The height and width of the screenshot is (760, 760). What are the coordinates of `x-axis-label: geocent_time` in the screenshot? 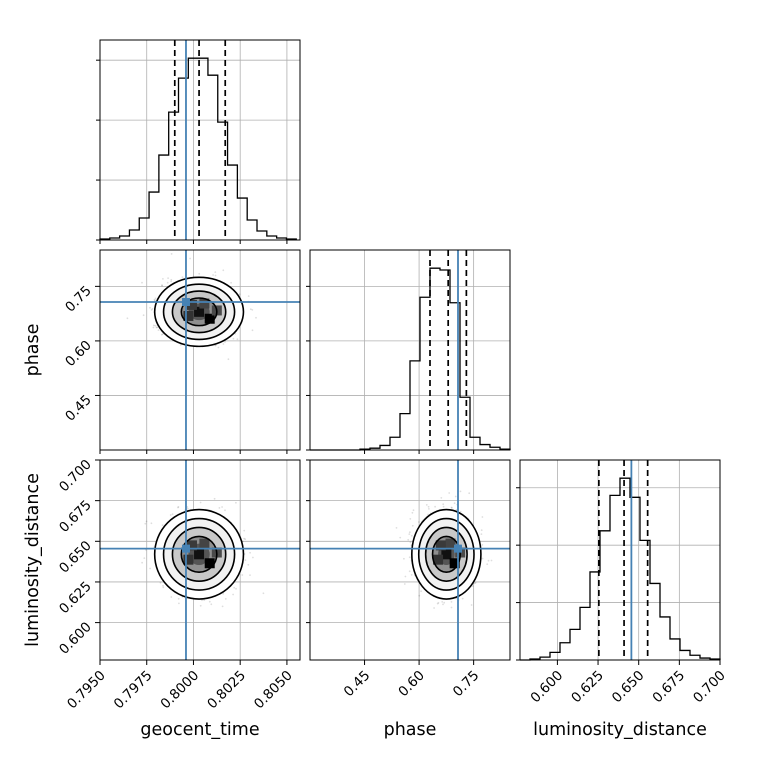 It's located at (199, 730).